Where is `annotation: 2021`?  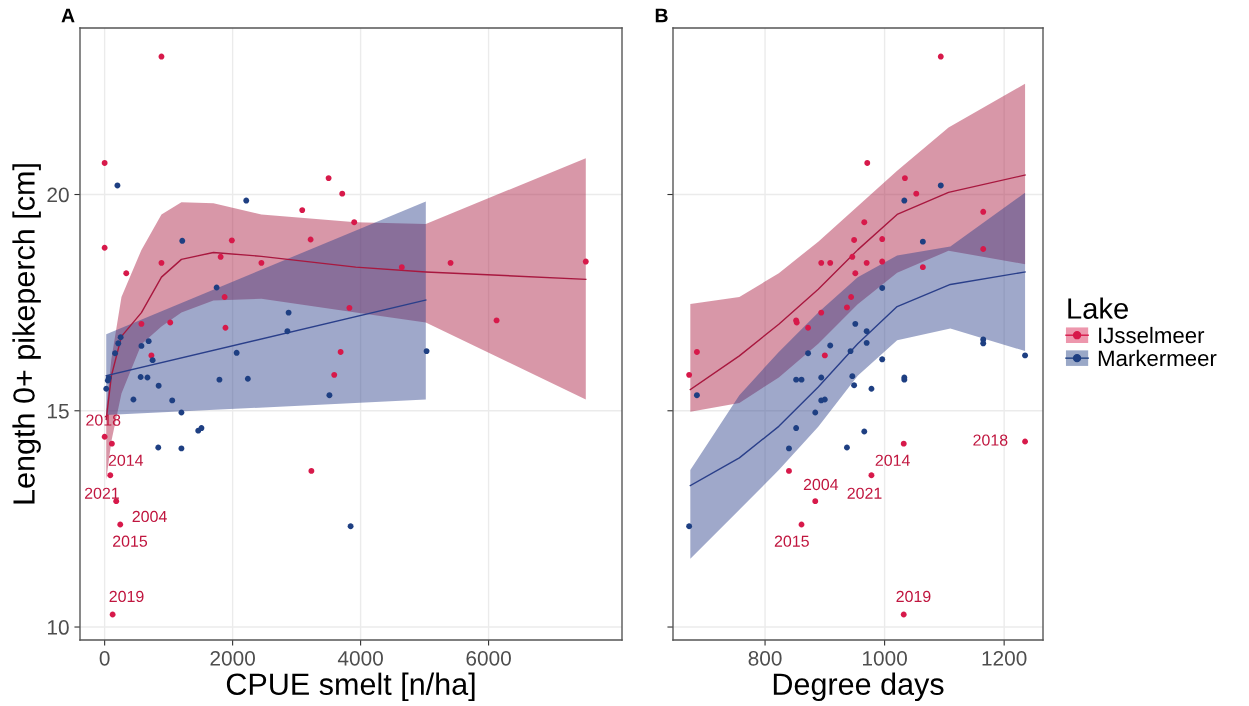
annotation: 2021 is located at coordinates (864, 493).